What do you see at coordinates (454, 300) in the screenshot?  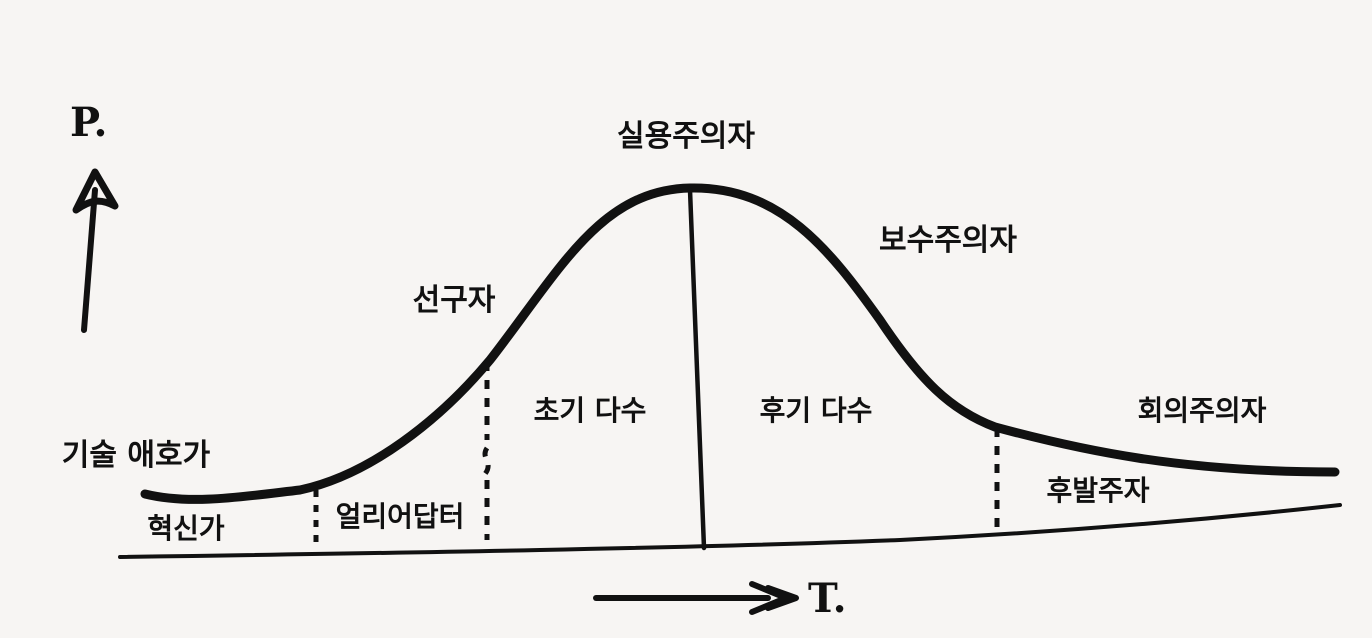 I see `label-visionaries: 선구자` at bounding box center [454, 300].